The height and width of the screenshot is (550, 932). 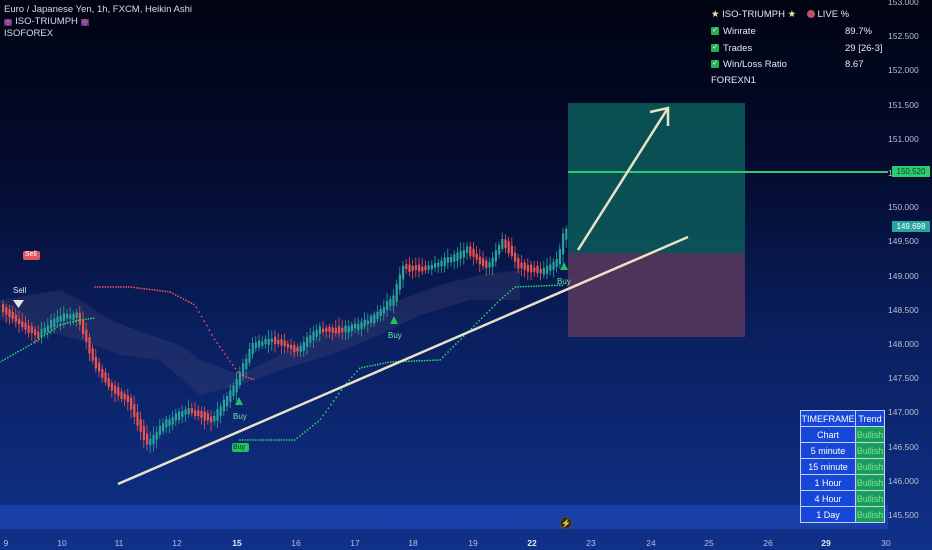 I want to click on price-tick: 148.000, so click(x=903, y=344).